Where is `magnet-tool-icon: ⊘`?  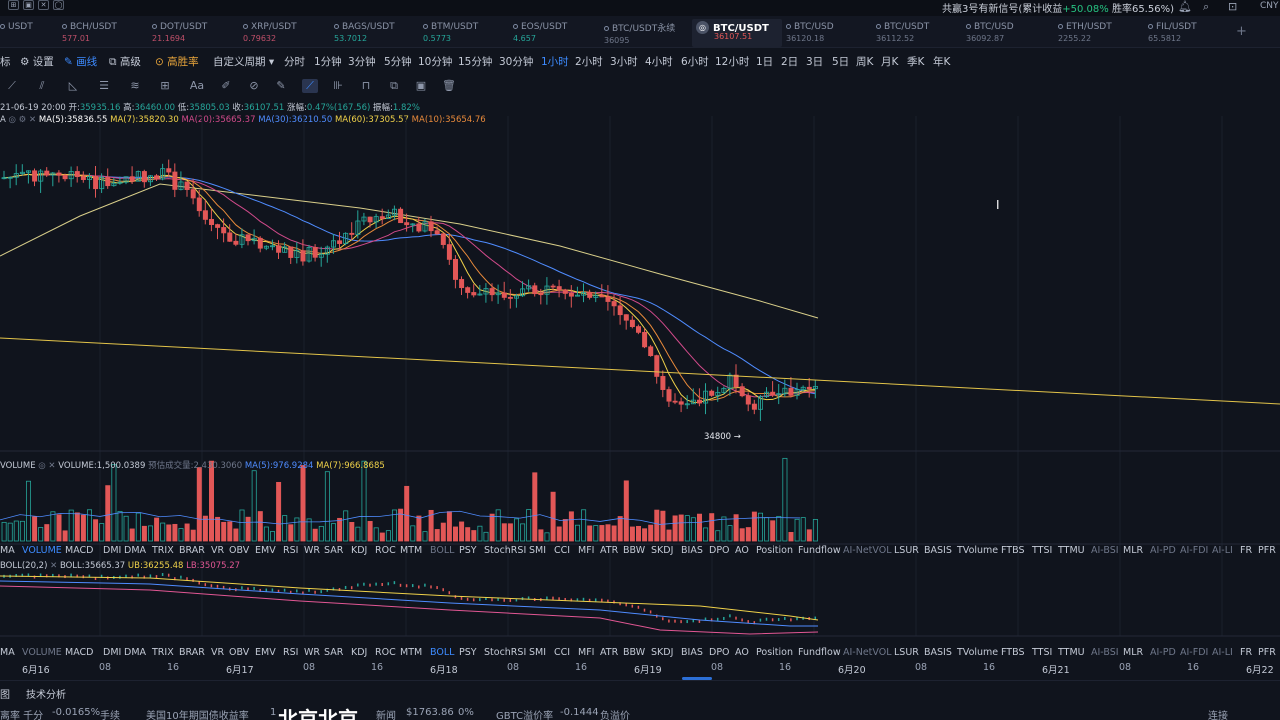
magnet-tool-icon: ⊘ is located at coordinates (254, 85).